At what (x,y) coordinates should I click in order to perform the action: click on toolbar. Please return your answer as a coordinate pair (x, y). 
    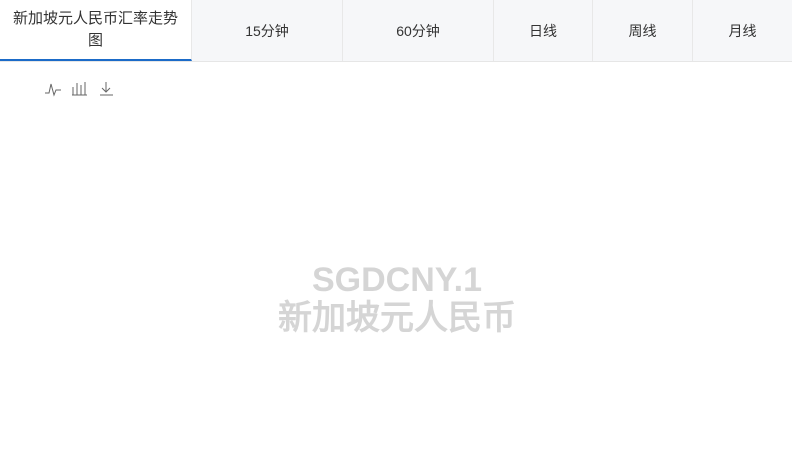
    Looking at the image, I should click on (79, 89).